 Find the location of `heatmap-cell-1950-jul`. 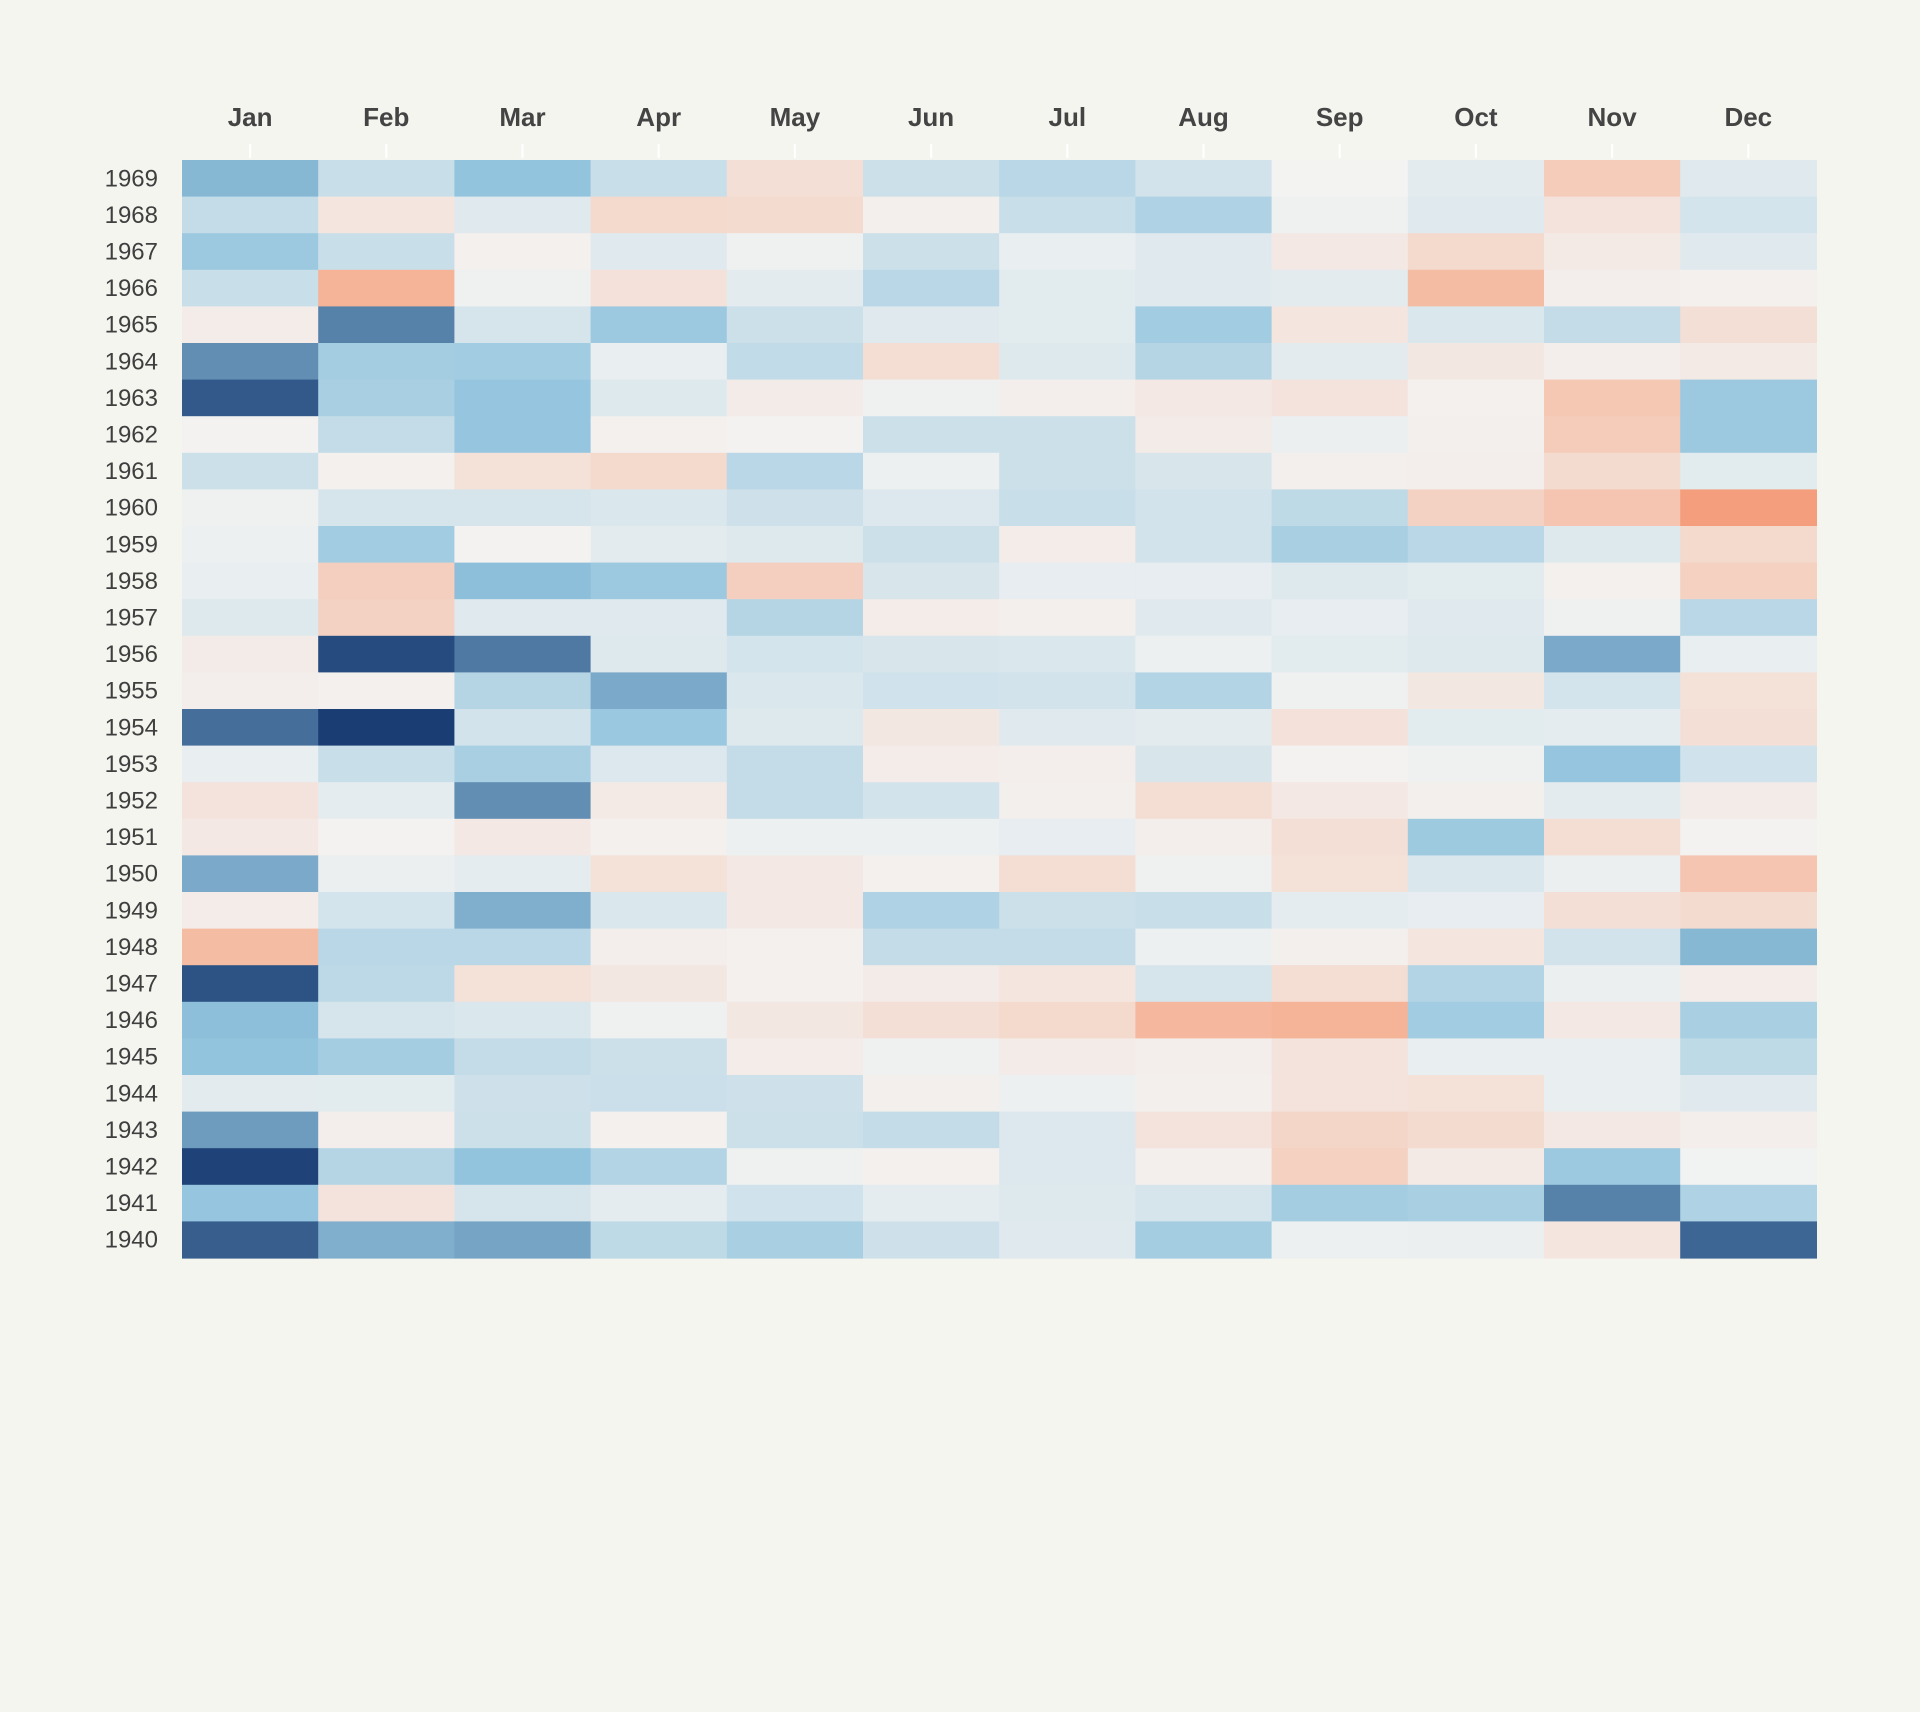

heatmap-cell-1950-jul is located at coordinates (1067, 874).